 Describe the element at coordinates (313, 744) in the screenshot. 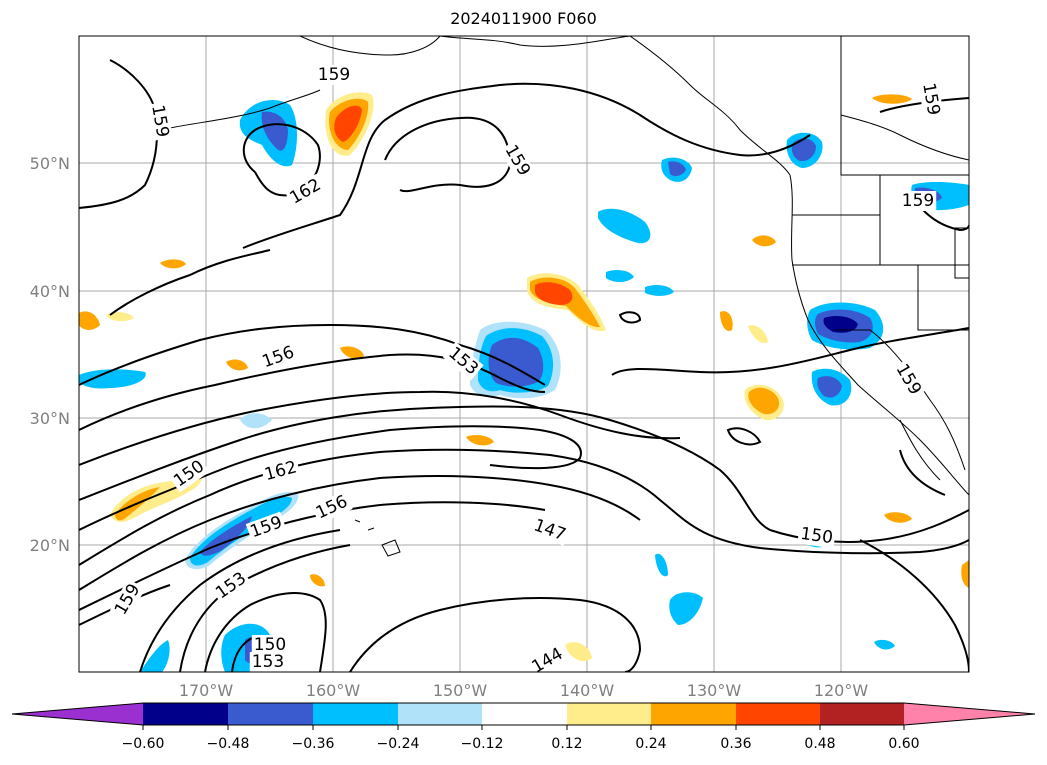

I see `colorbar-tick-label: −0.36` at that location.